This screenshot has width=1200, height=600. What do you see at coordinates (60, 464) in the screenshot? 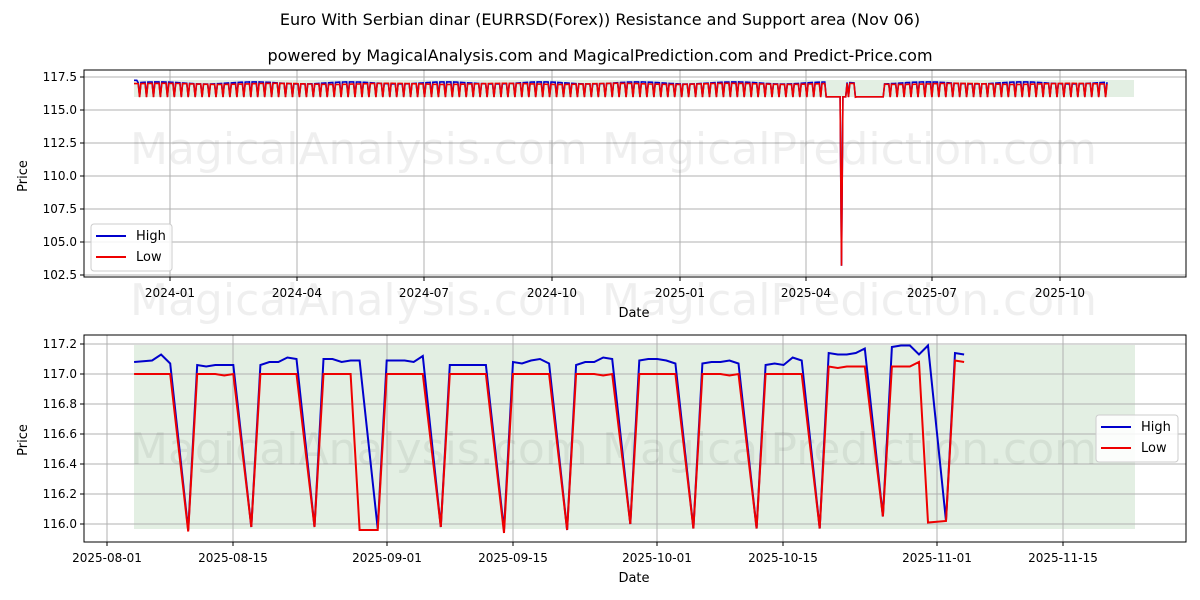
I see `bottom-ytick: 116.4` at bounding box center [60, 464].